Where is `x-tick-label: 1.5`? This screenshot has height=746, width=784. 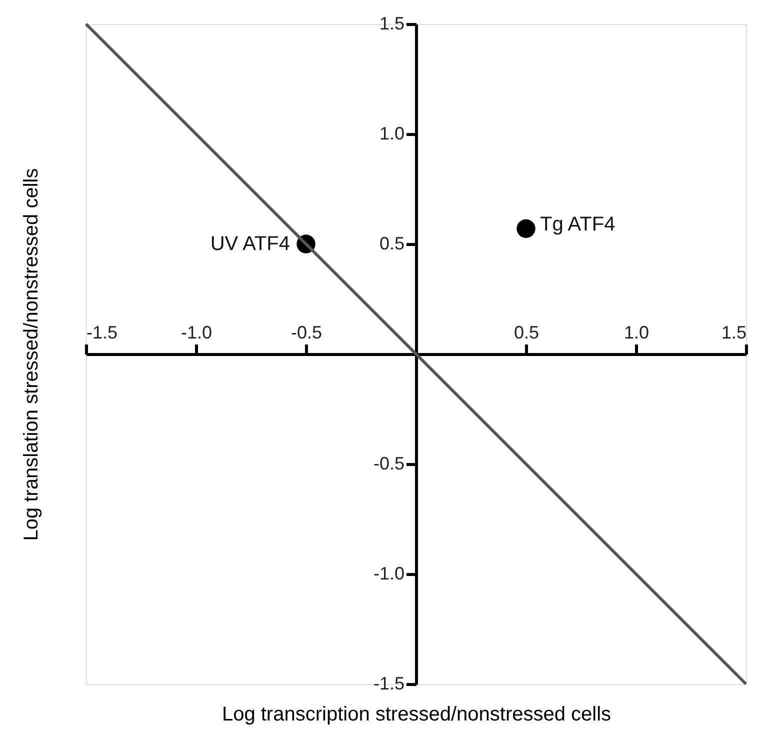
x-tick-label: 1.5 is located at coordinates (733, 332).